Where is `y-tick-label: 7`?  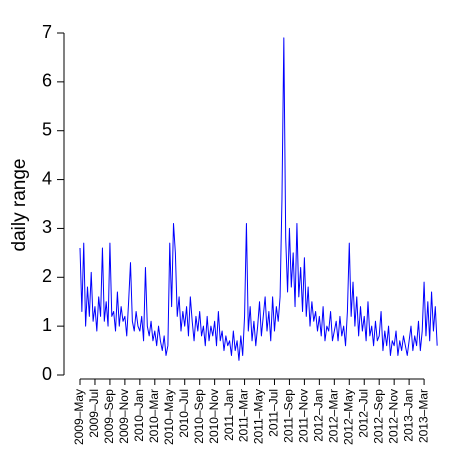 y-tick-label: 7 is located at coordinates (47, 32).